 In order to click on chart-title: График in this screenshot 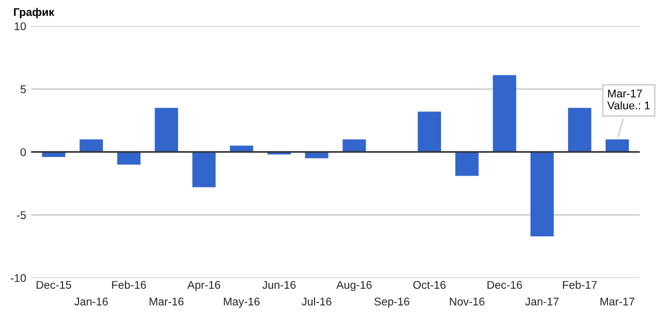, I will do `click(34, 13)`.